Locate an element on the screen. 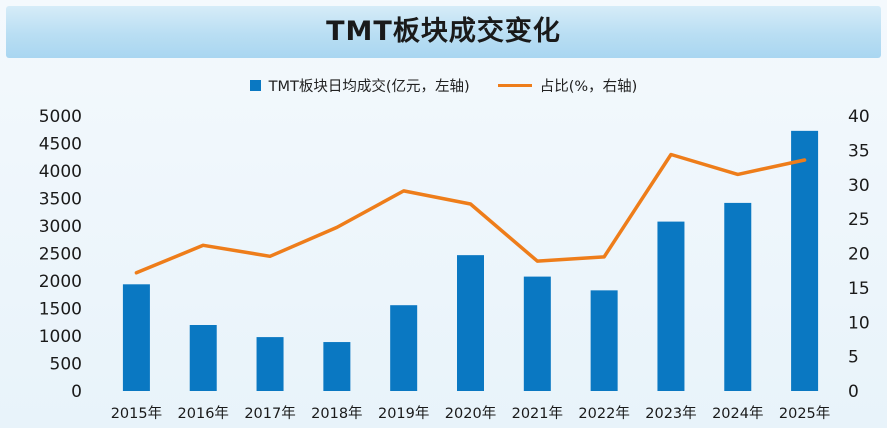  legend-bar-label: TMT板块日均成交(亿元，左轴) is located at coordinates (369, 86).